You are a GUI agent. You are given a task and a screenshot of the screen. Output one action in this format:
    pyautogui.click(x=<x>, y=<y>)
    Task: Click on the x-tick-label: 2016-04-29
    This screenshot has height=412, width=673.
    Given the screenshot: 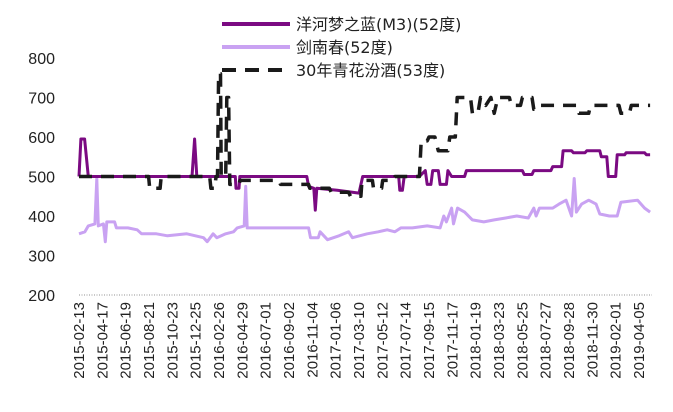 What is the action you would take?
    pyautogui.click(x=242, y=340)
    